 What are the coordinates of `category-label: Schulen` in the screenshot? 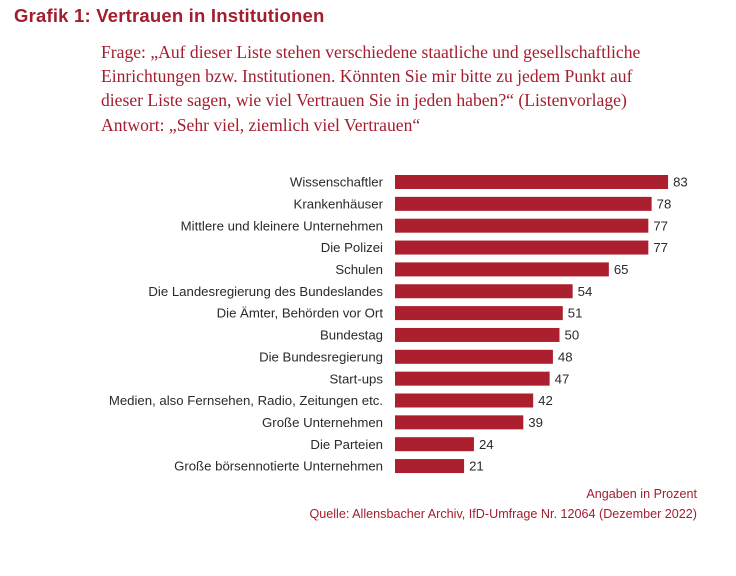 It's located at (359, 269).